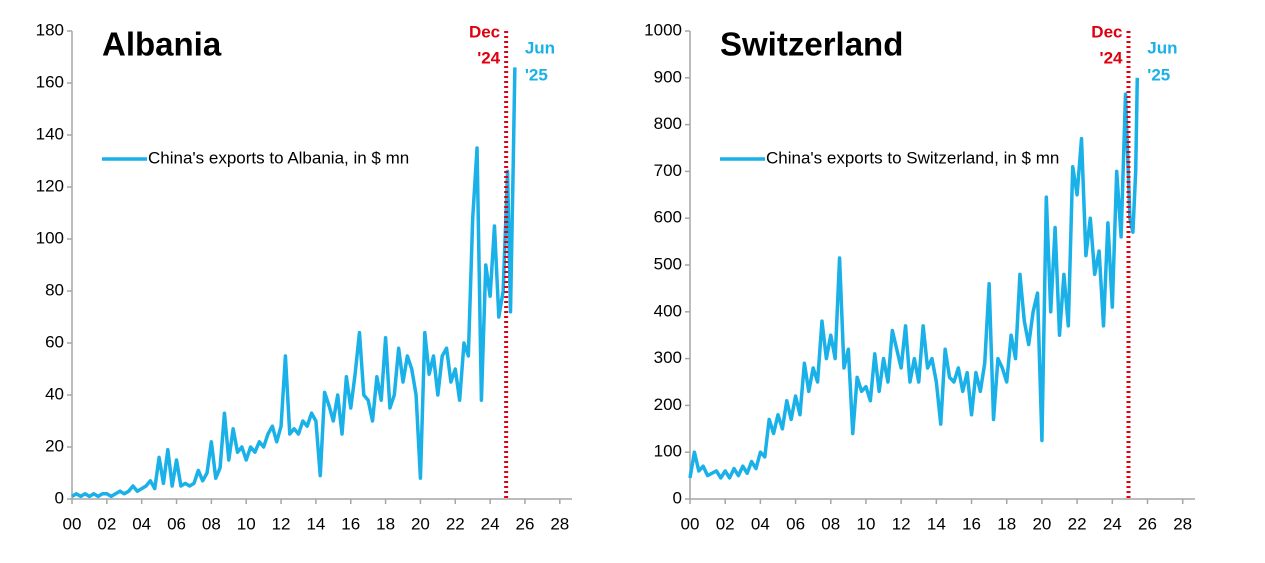 This screenshot has width=1265, height=563. What do you see at coordinates (278, 157) in the screenshot?
I see `legend-label: China's exports to Albania, in $ mn` at bounding box center [278, 157].